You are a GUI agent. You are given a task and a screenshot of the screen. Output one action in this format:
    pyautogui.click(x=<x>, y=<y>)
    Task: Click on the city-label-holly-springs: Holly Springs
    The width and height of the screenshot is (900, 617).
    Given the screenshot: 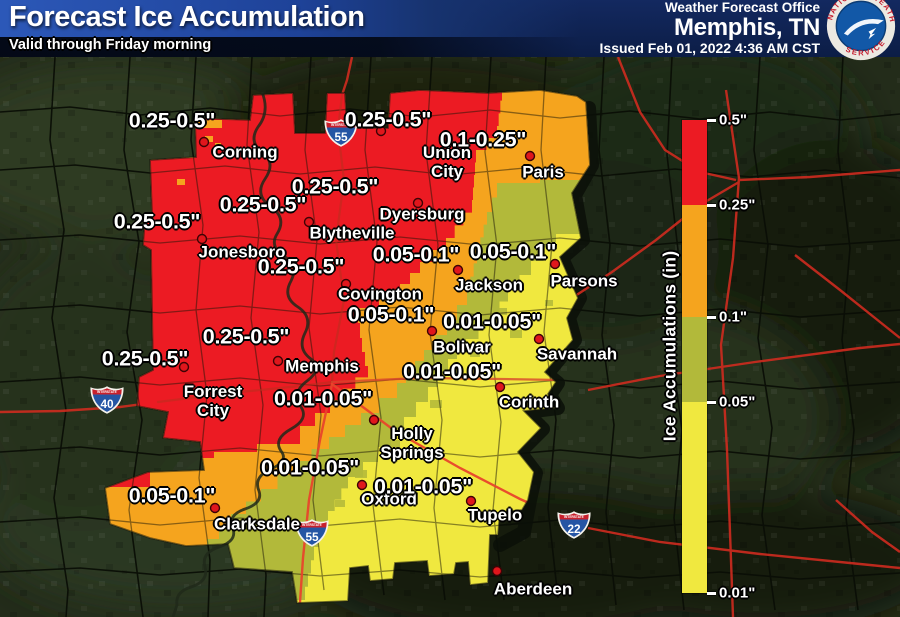 What is the action you would take?
    pyautogui.click(x=411, y=443)
    